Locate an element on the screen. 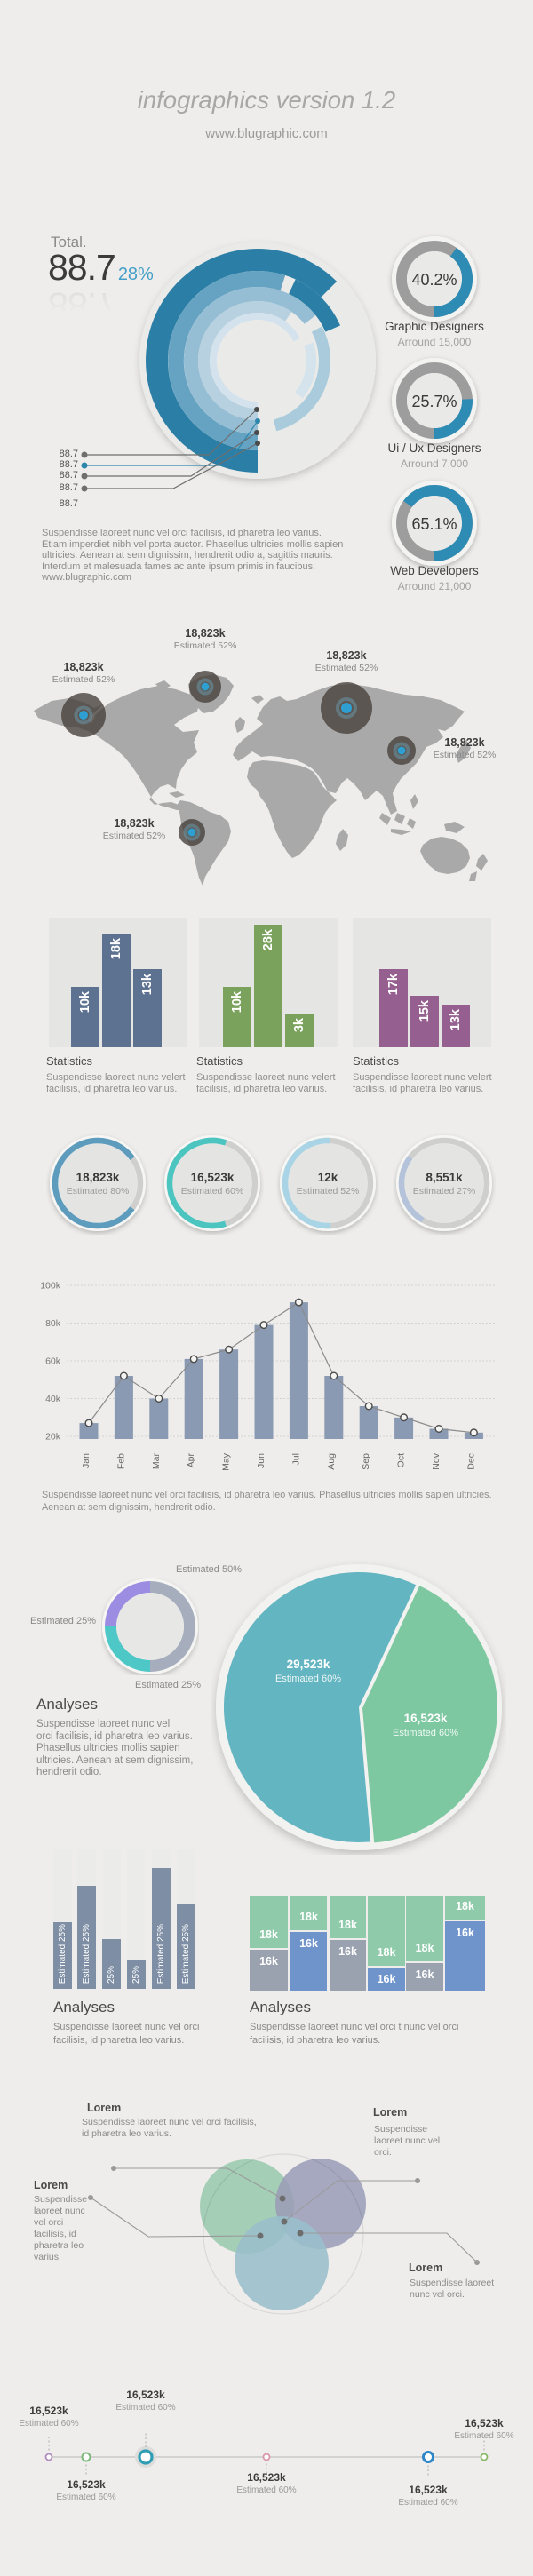 The width and height of the screenshot is (533, 2576). svg-text: Dec is located at coordinates (470, 1461).